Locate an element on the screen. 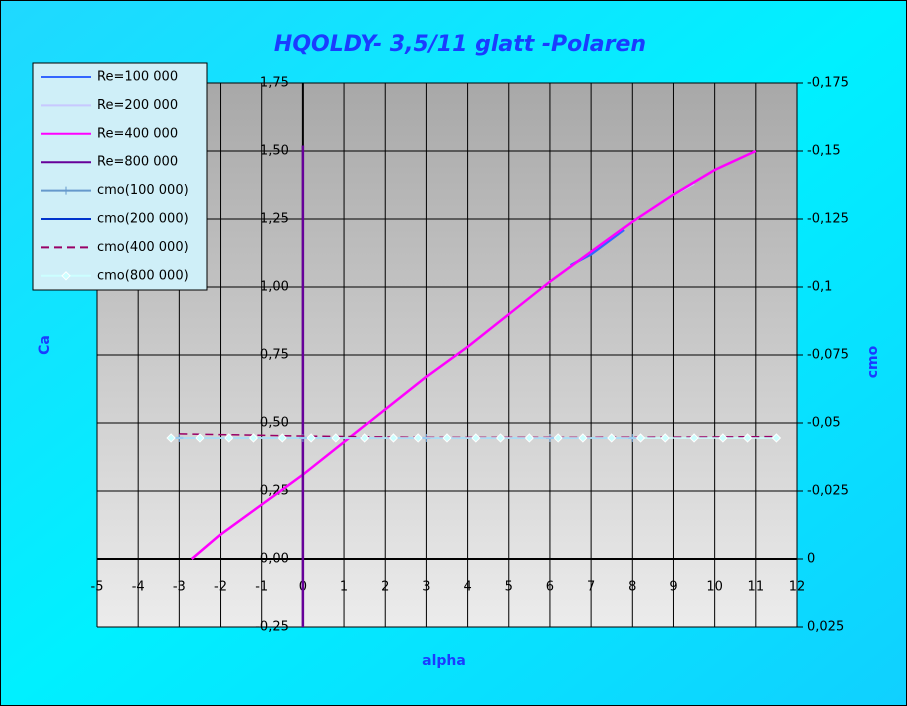  legend-label: cmo(800 000) is located at coordinates (143, 275).